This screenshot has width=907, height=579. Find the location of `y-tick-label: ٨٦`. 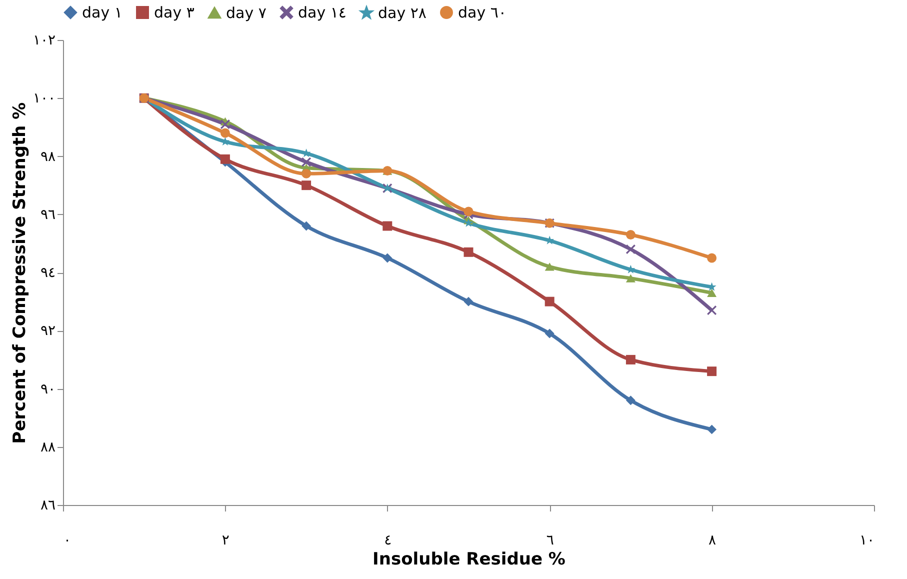

y-tick-label: ٨٦ is located at coordinates (48, 506).